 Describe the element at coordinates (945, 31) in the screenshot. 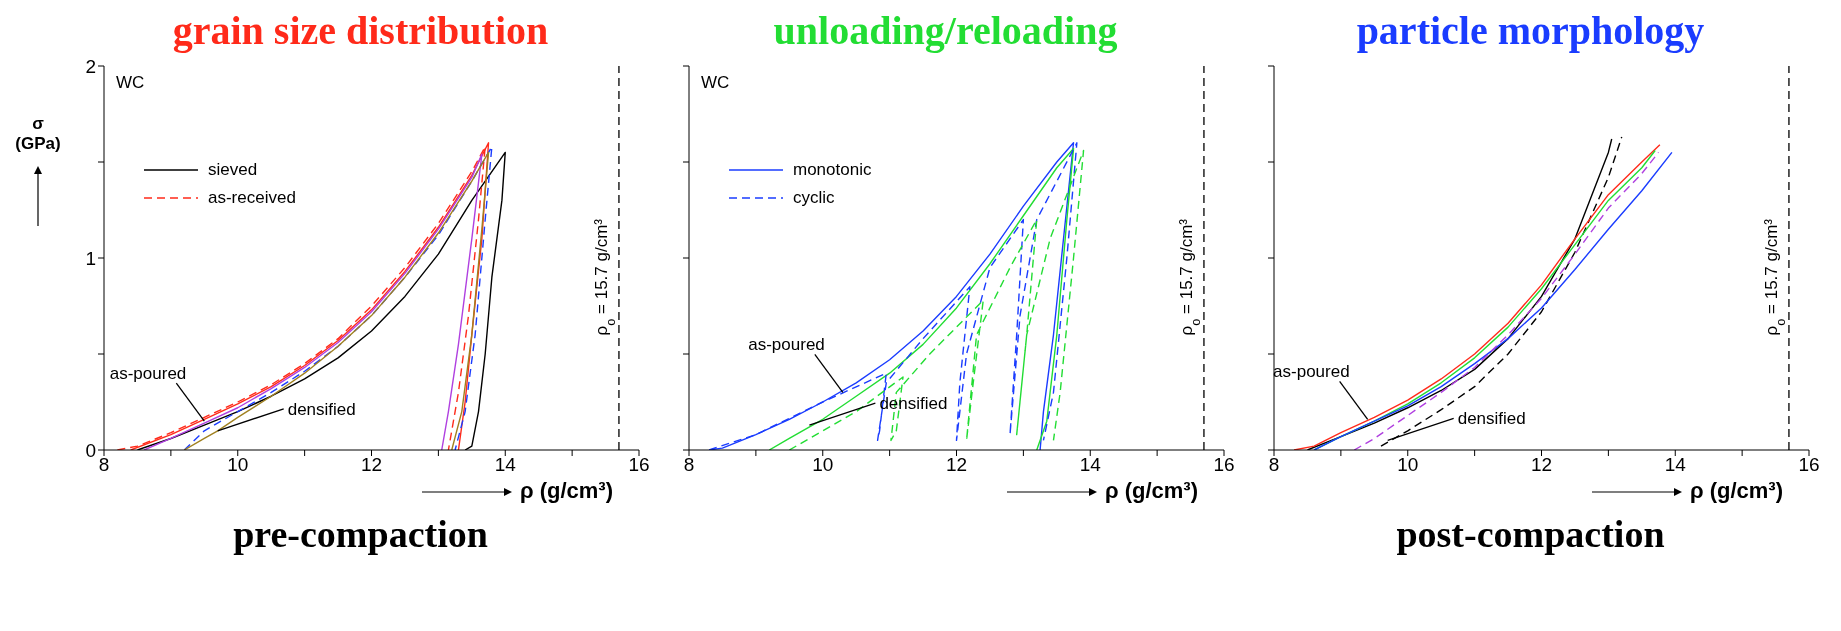

I see `chart-title: unloading/reloading` at that location.